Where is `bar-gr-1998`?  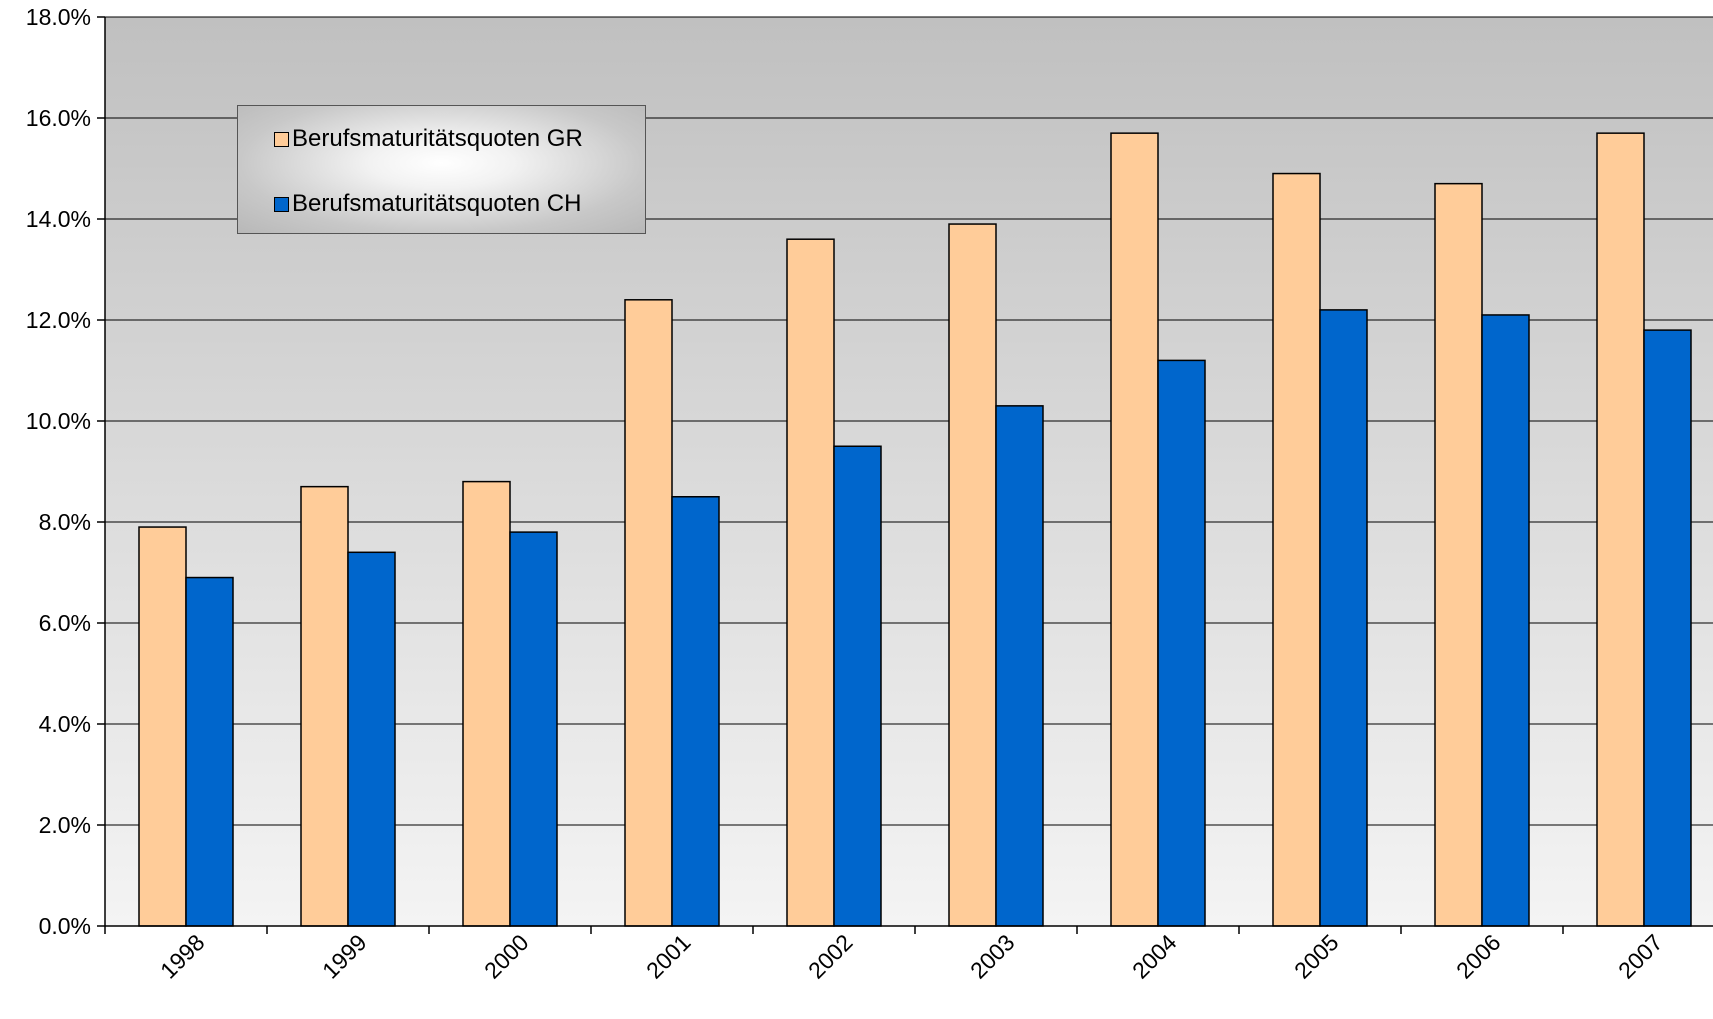
bar-gr-1998 is located at coordinates (162, 726).